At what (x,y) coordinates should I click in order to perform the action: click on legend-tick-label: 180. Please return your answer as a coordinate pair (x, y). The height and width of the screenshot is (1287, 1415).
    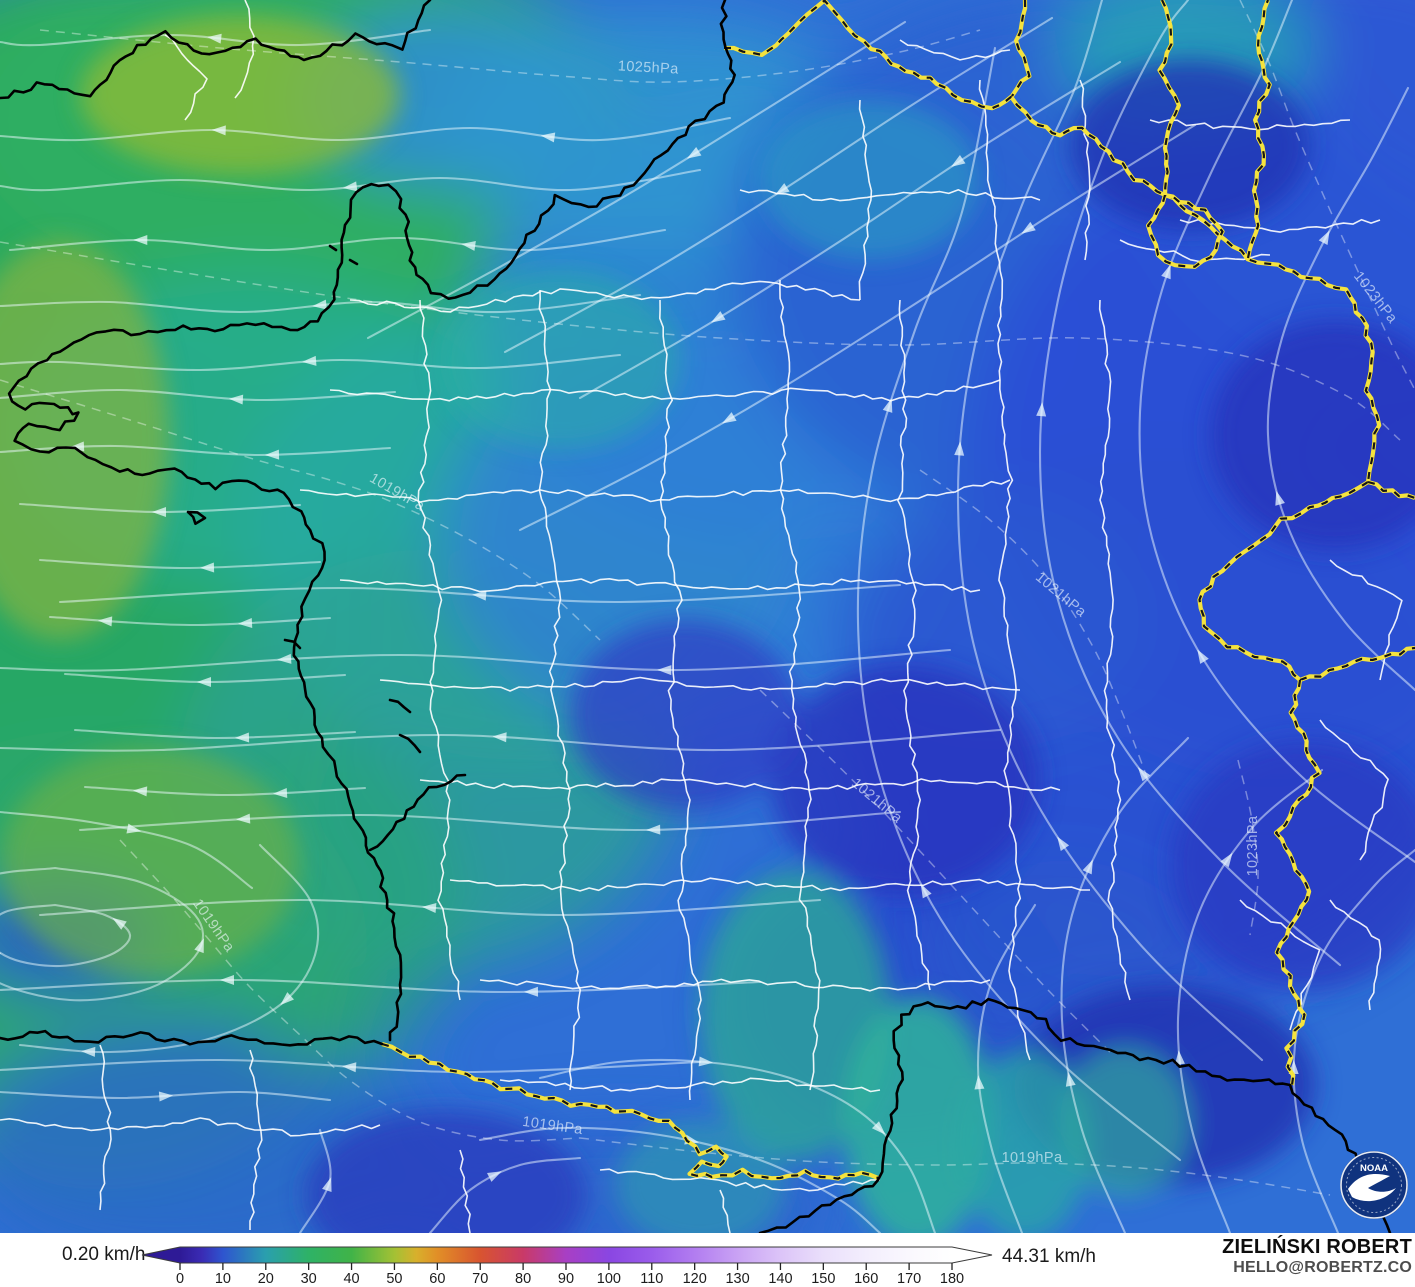
    Looking at the image, I should click on (952, 1279).